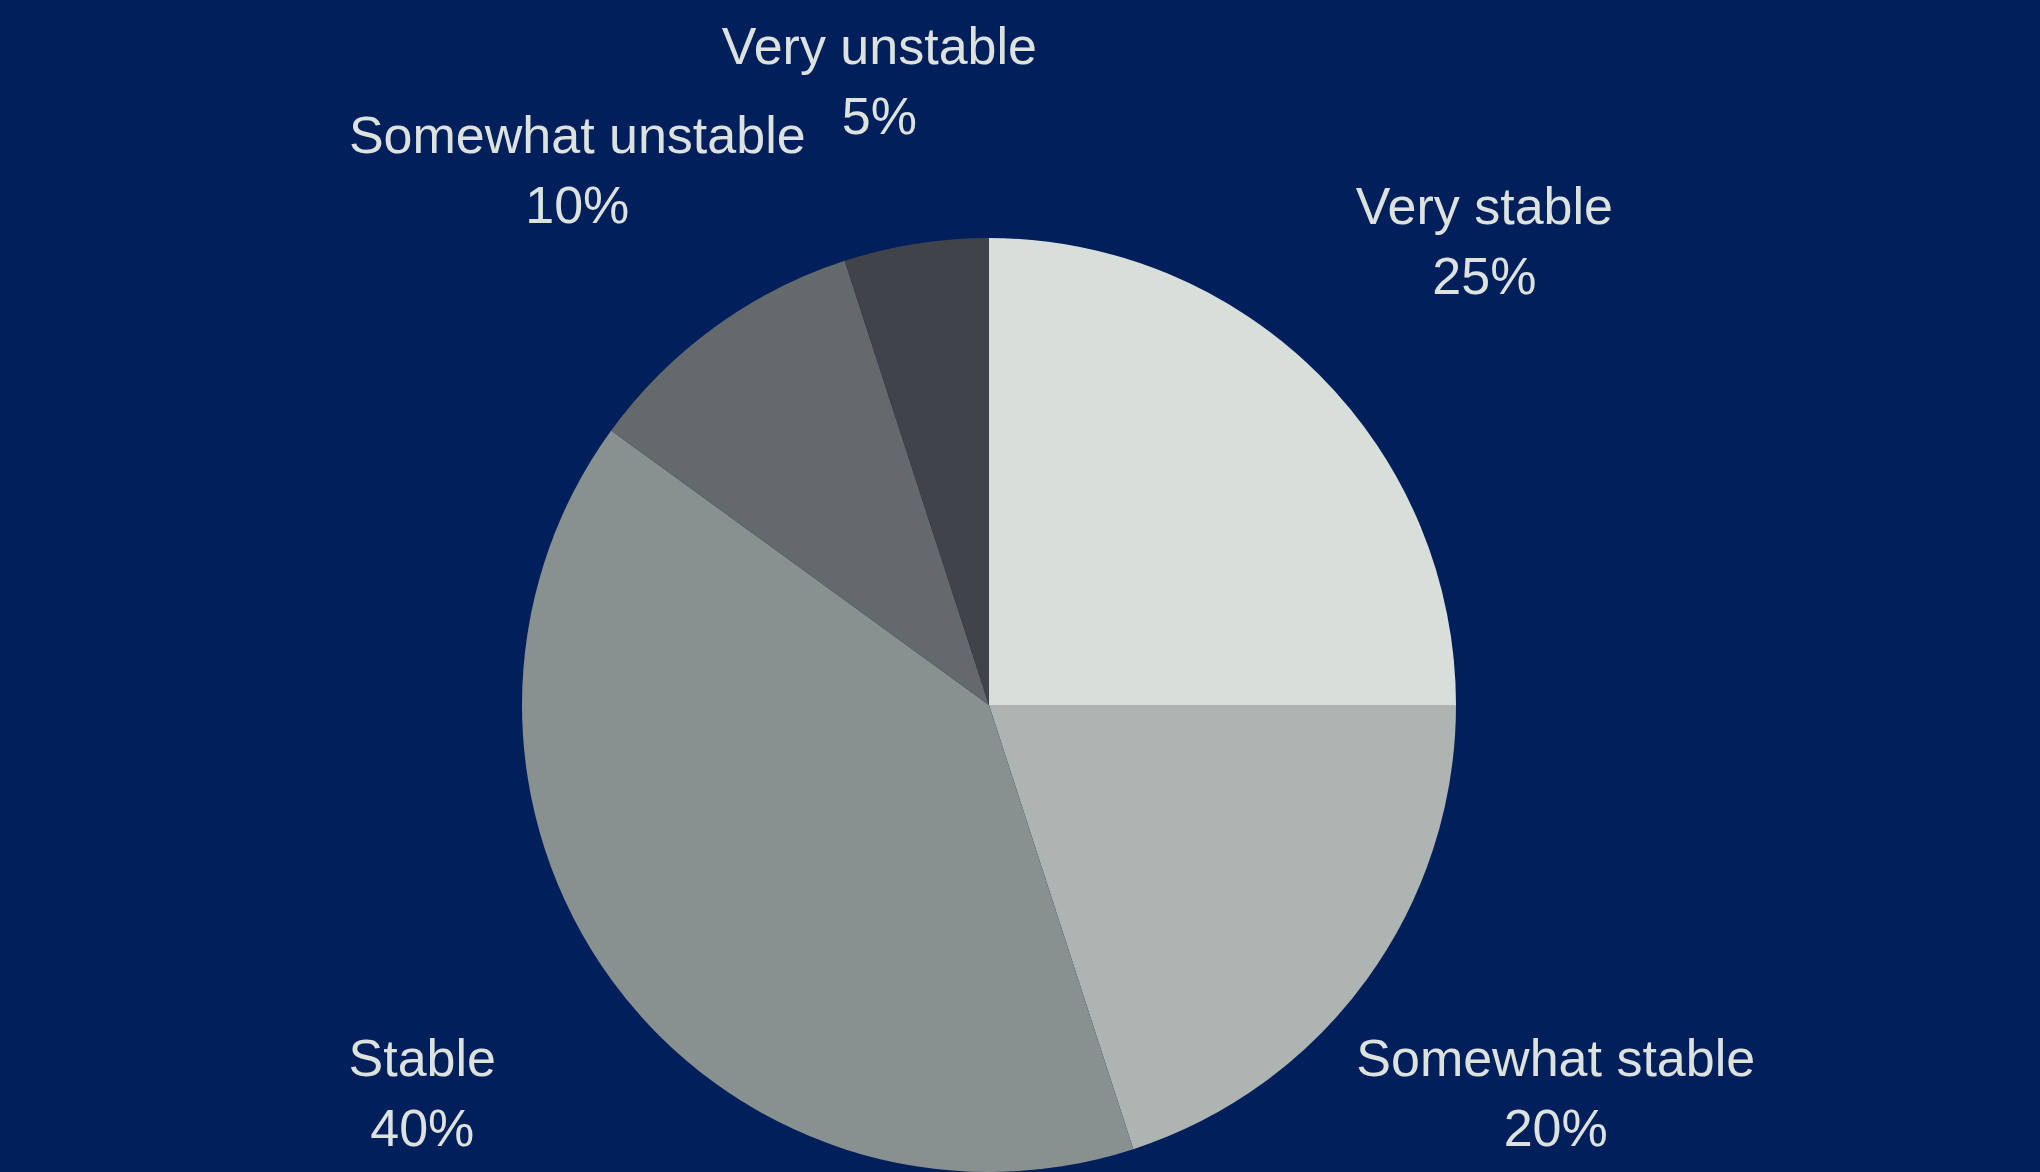 This screenshot has height=1172, width=2040. I want to click on slice-label: Stable, so click(422, 1058).